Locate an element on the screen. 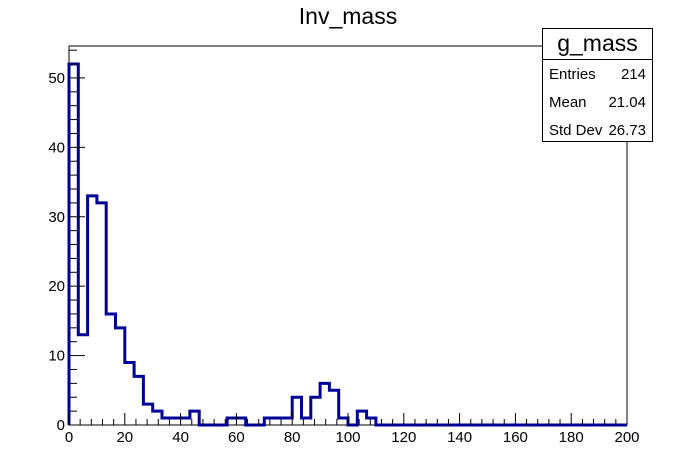 This screenshot has width=696, height=472. x-axis: 0 20 40 60 80 100 120 140 160 180 200 is located at coordinates (352, 429).